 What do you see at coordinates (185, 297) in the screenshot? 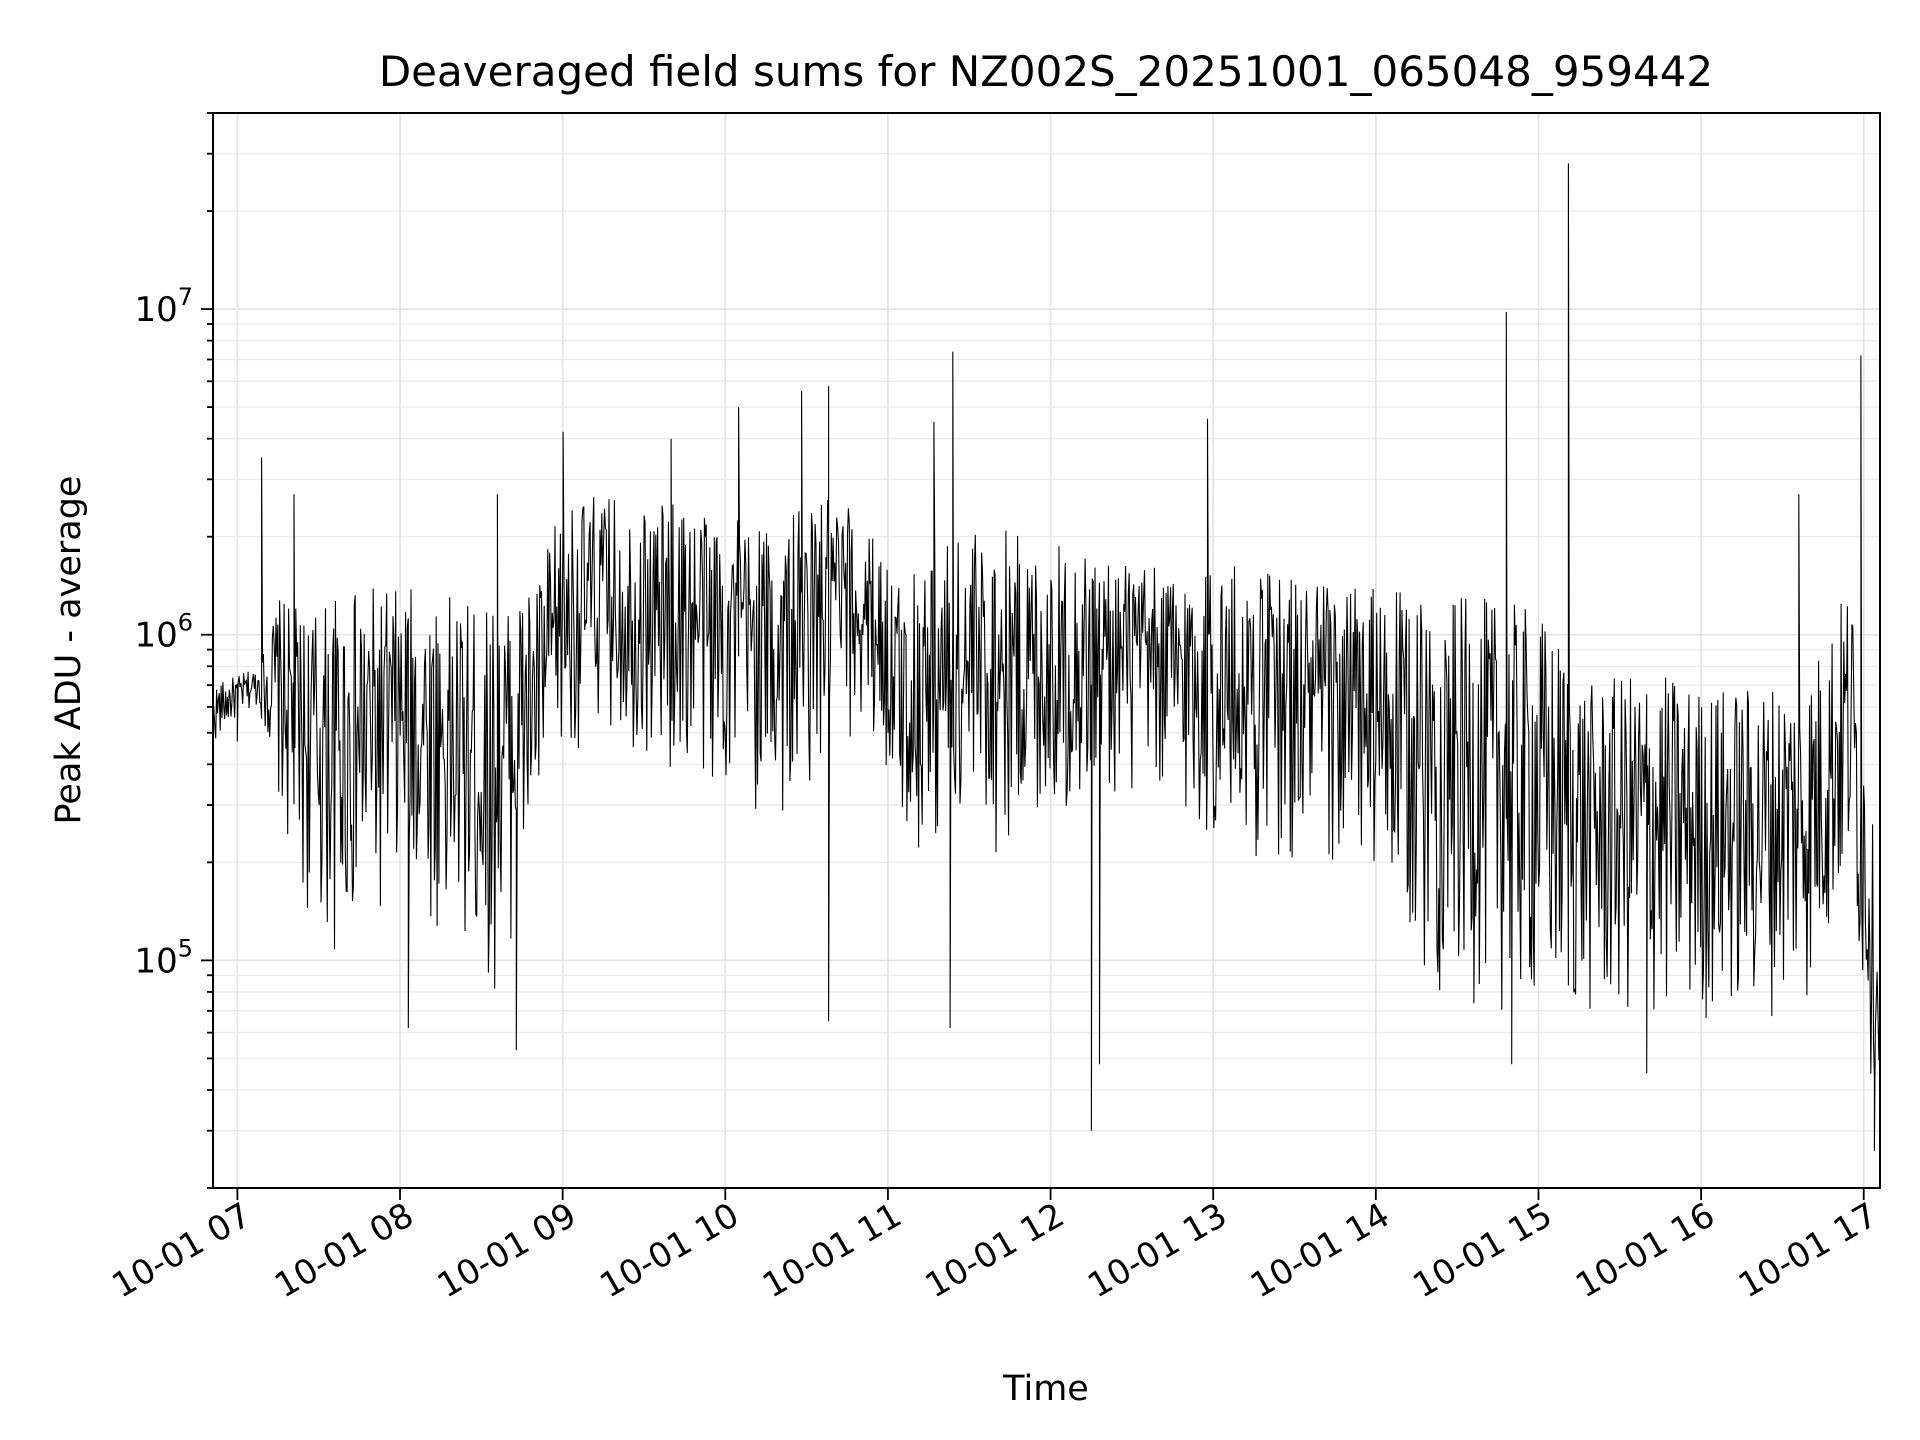
I see `y-tick-exponent: 7` at bounding box center [185, 297].